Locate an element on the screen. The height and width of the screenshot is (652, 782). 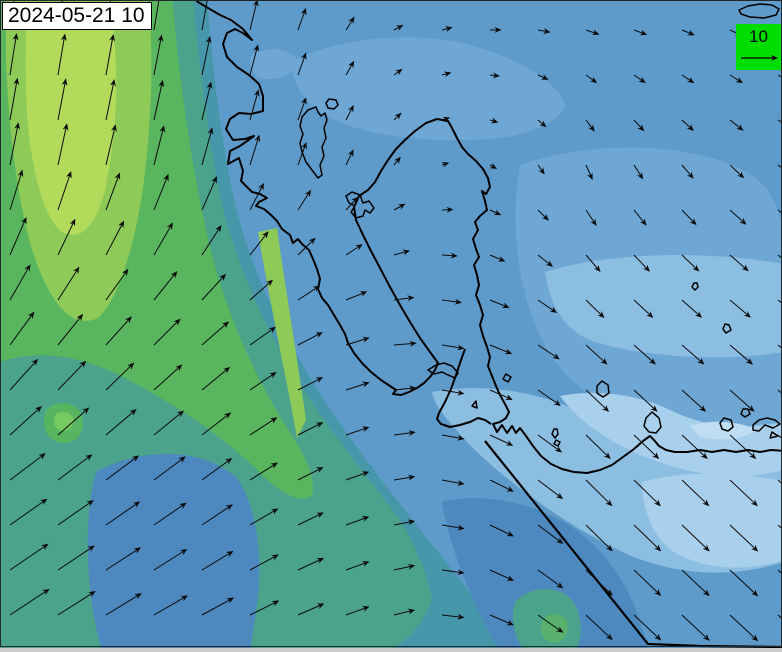
bottom-margin-strip is located at coordinates (391, 650).